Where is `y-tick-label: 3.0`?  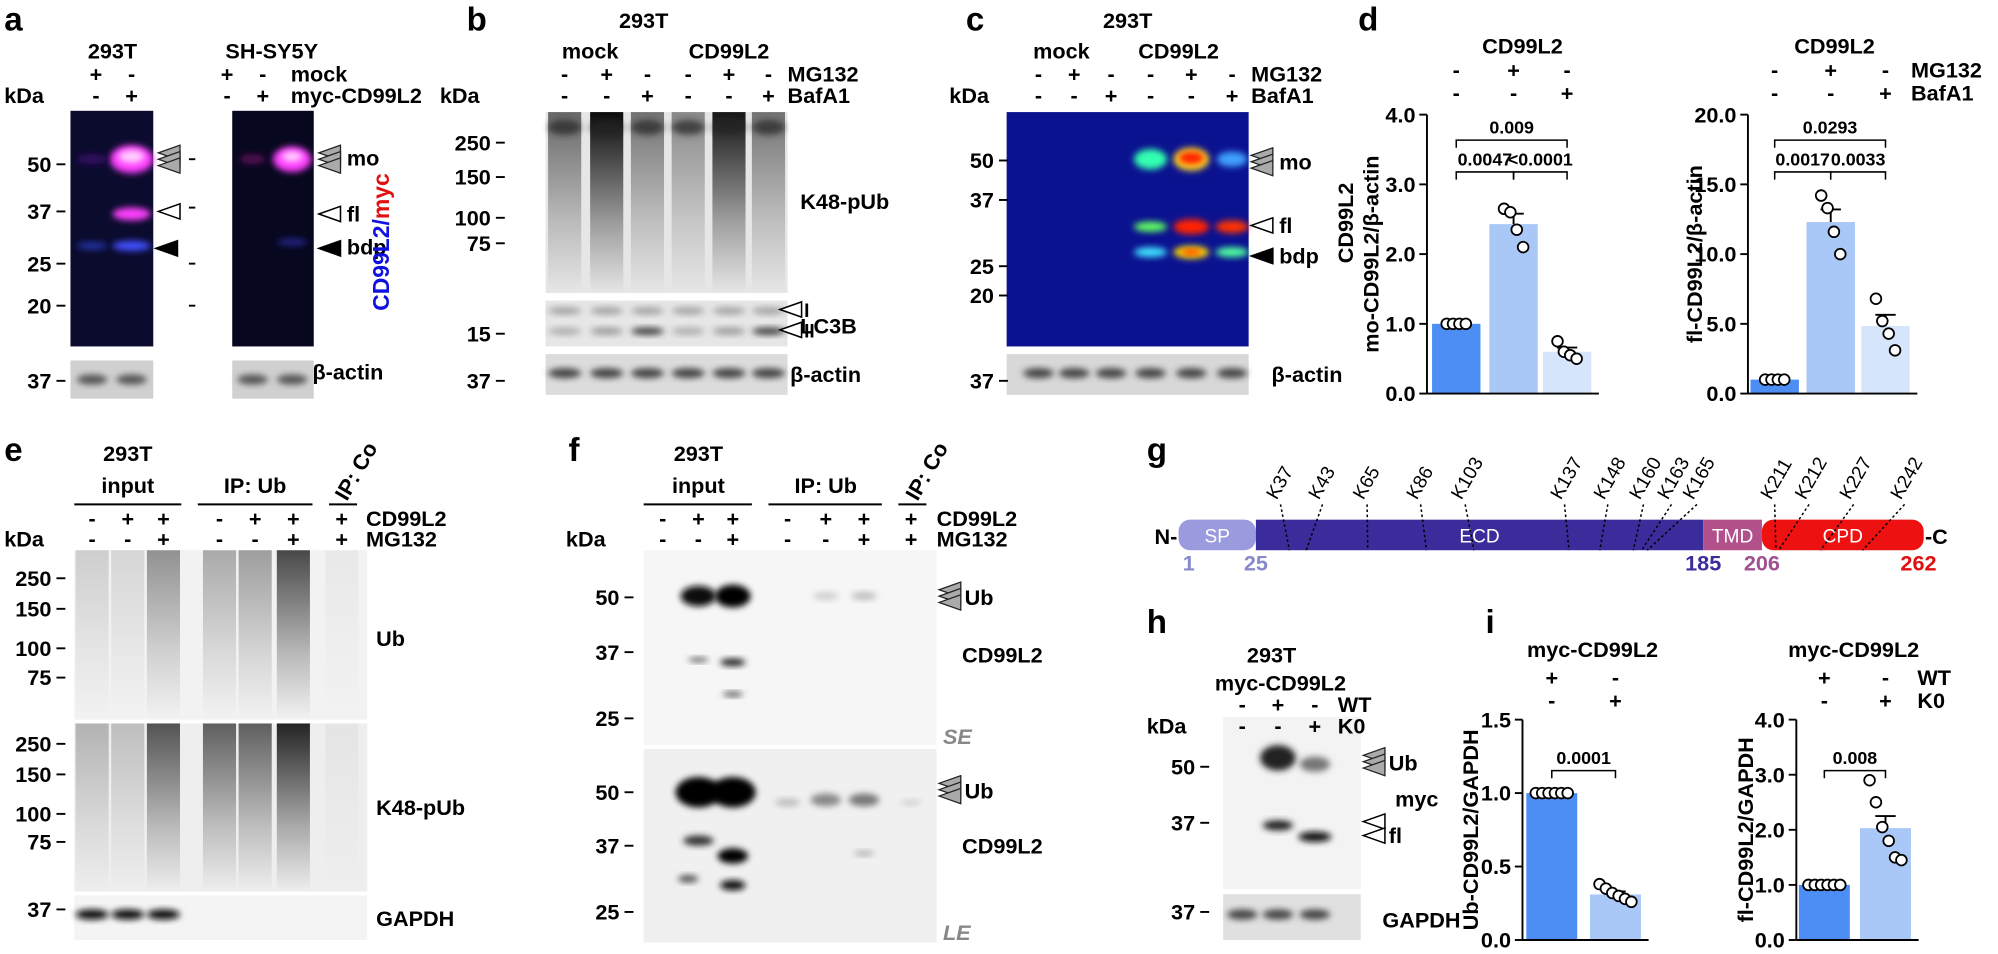
y-tick-label: 3.0 is located at coordinates (1770, 774).